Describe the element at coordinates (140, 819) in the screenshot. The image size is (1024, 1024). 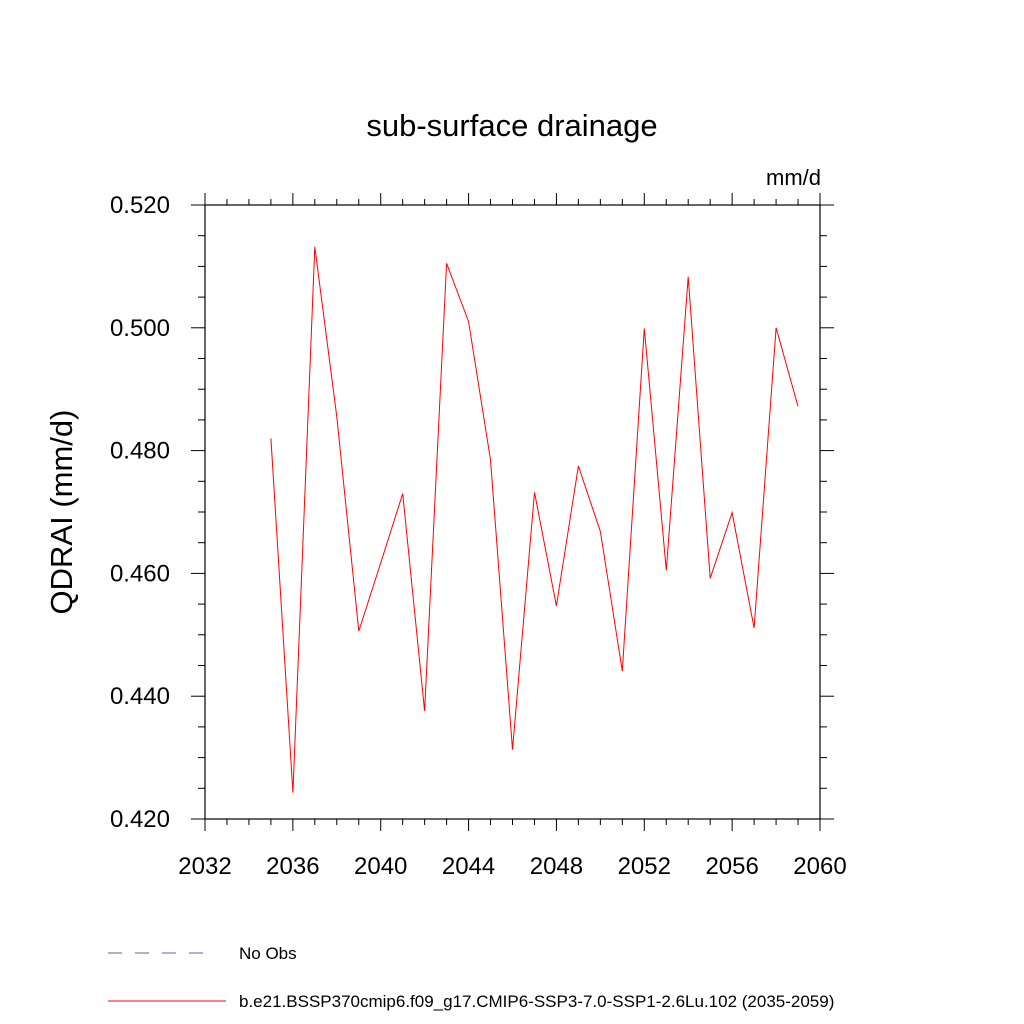
I see `y-tick-label: 0.420` at that location.